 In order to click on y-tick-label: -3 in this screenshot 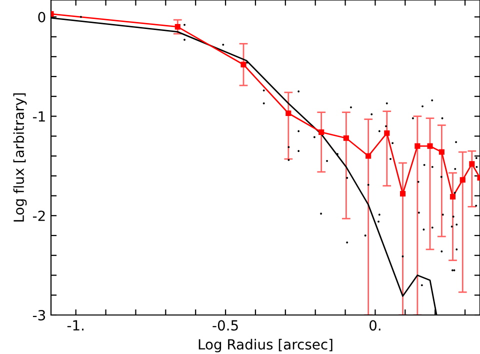, I will do `click(39, 315)`.